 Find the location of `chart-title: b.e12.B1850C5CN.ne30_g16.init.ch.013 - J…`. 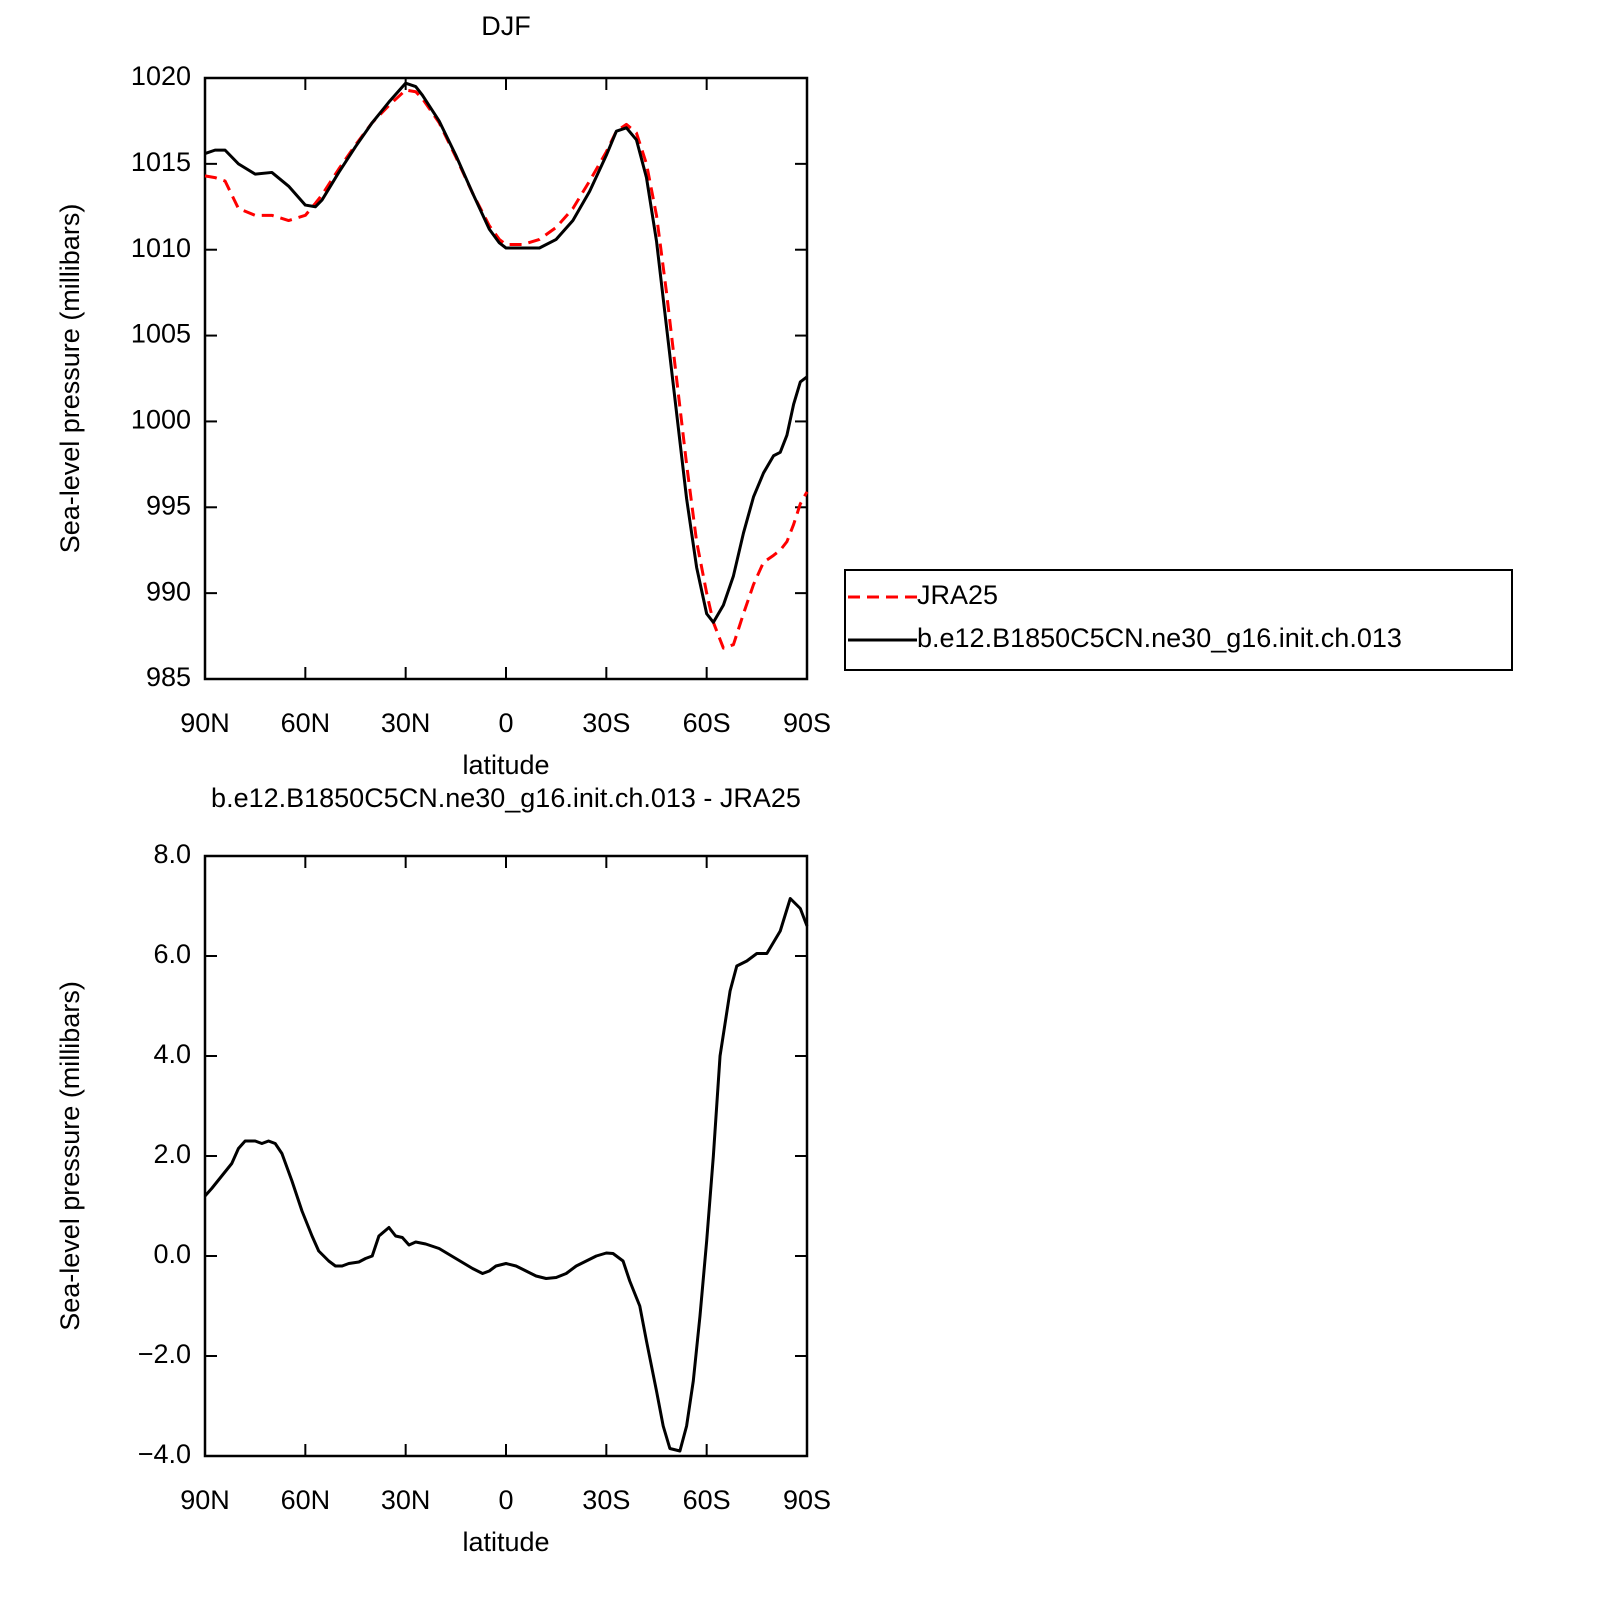

chart-title: b.e12.B1850C5CN.ne30_g16.init.ch.013 - J… is located at coordinates (506, 798).